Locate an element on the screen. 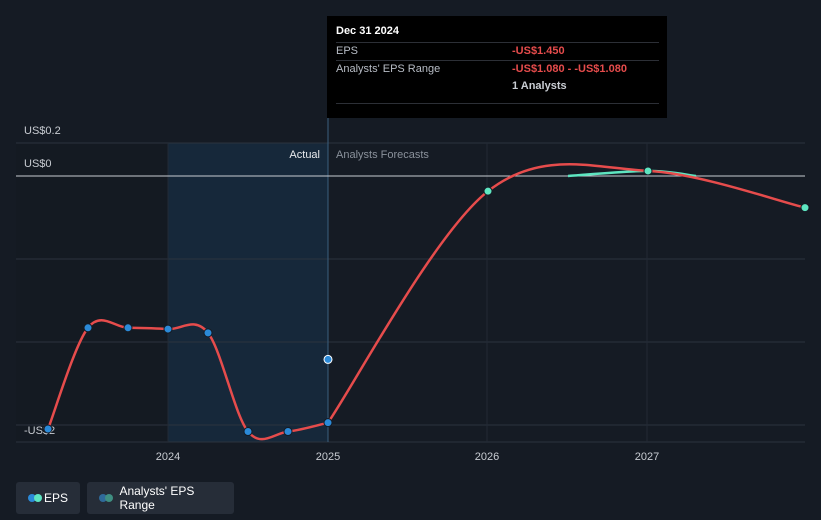 The image size is (821, 520). tooltip-range-label: Analysts' EPS Range is located at coordinates (388, 69).